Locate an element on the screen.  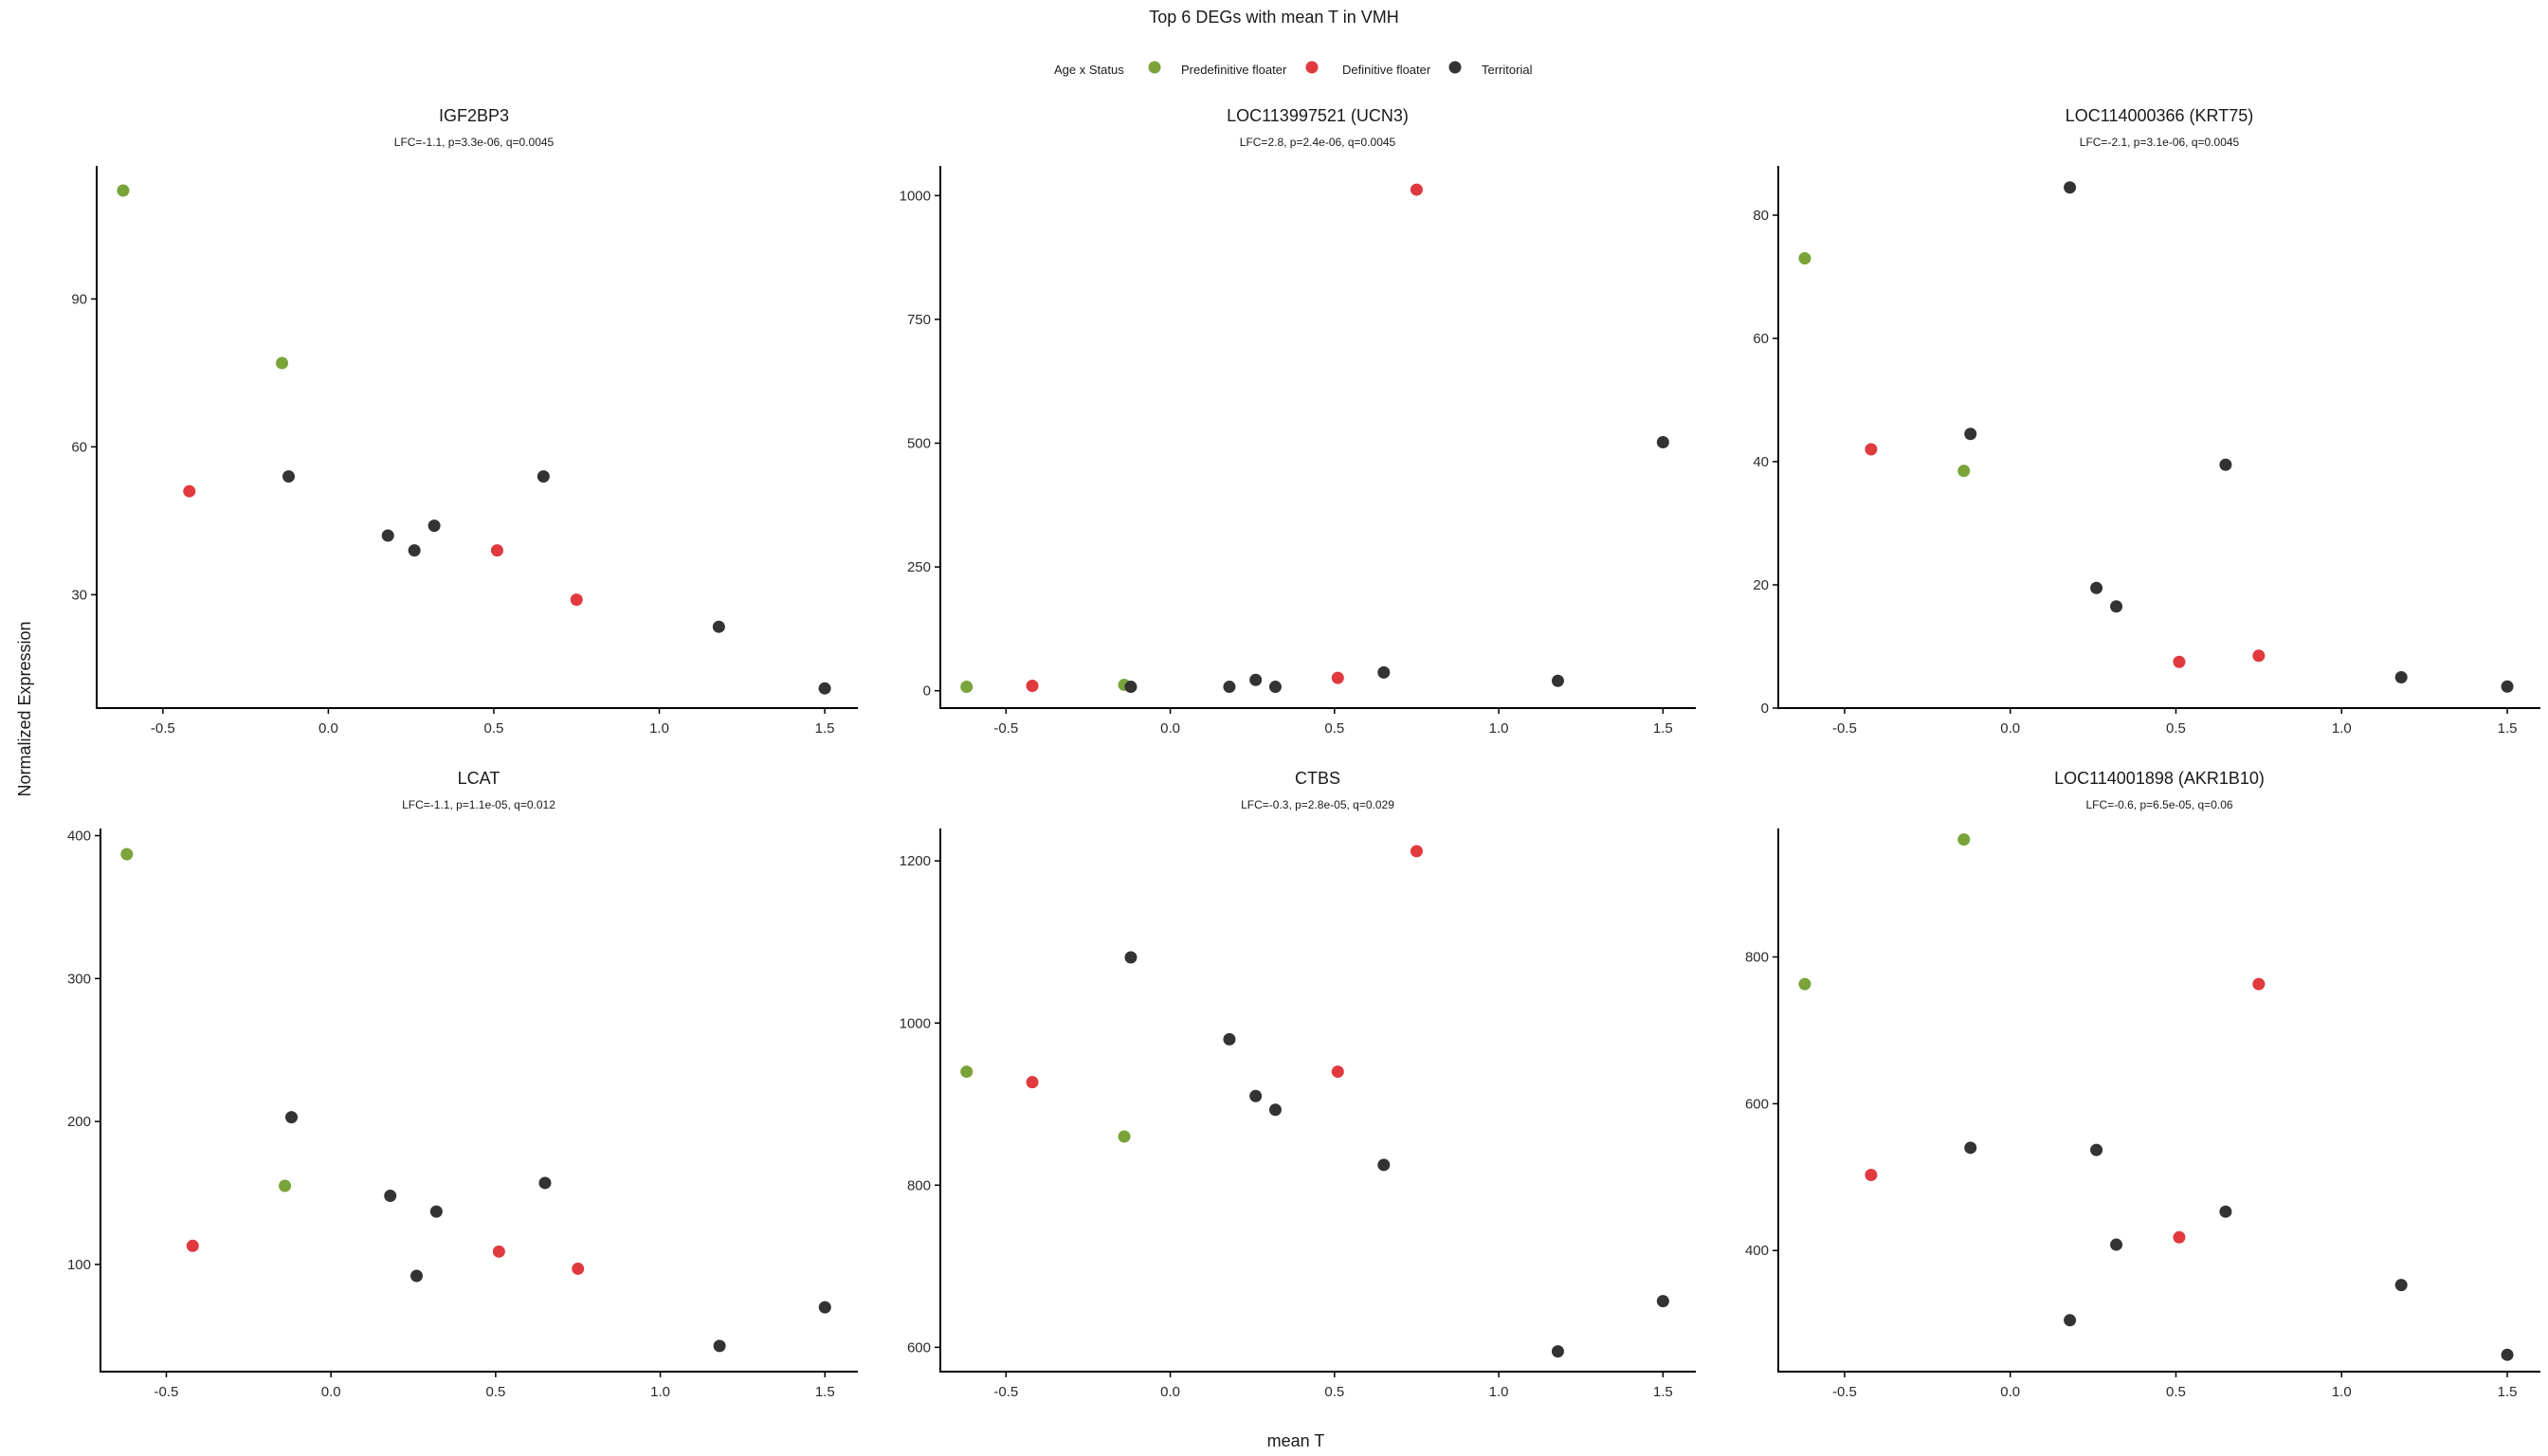
panel-subtitle: LFC=-1.1, p=3.3e-06, q=0.0045 is located at coordinates (474, 142).